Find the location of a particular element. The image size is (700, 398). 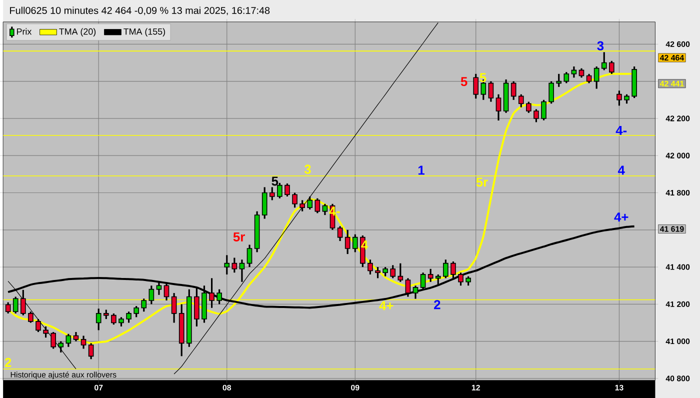

annotation: 4- is located at coordinates (621, 130).